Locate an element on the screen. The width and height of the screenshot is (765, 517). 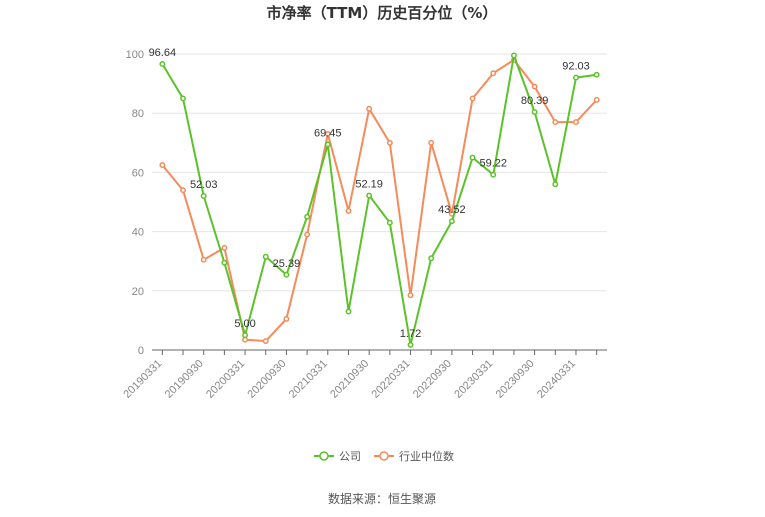
legend-label: 行业中位数 is located at coordinates (426, 456).